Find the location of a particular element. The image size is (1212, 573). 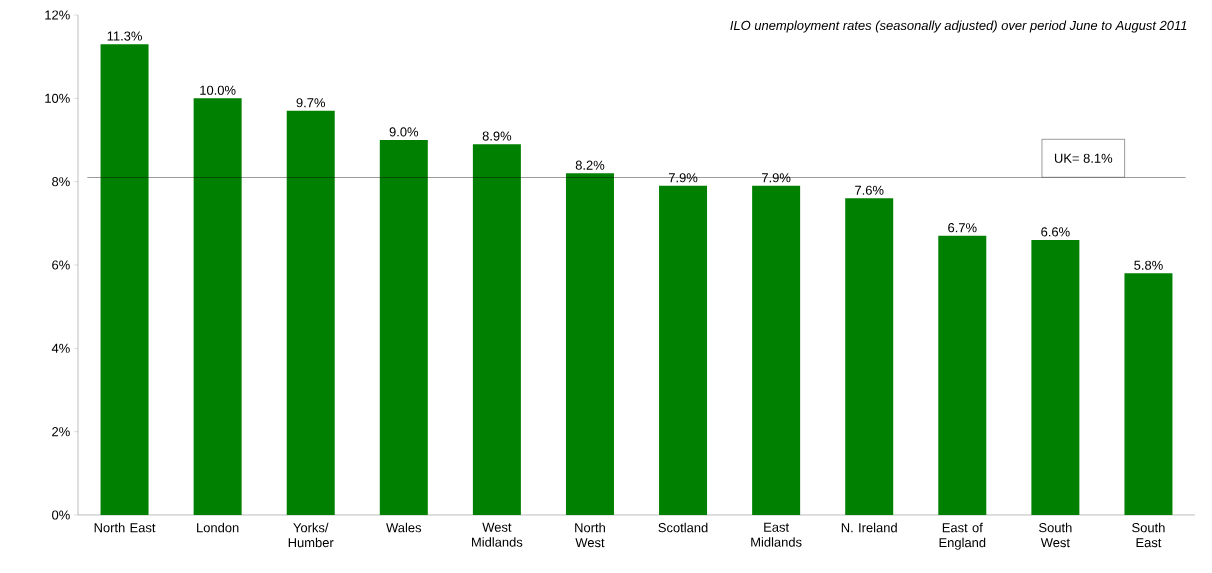

data-label: 8.2% is located at coordinates (590, 165).